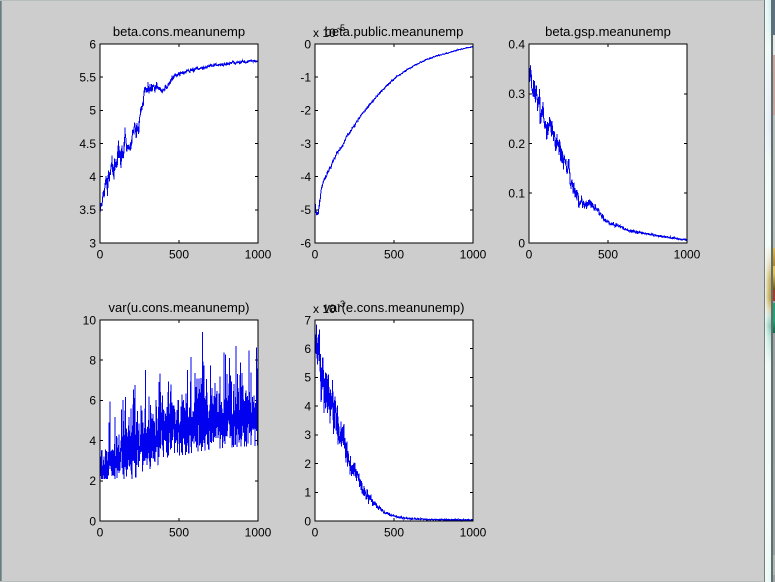 Image resolution: width=775 pixels, height=582 pixels. What do you see at coordinates (87, 210) in the screenshot?
I see `svg-text: 3.5` at bounding box center [87, 210].